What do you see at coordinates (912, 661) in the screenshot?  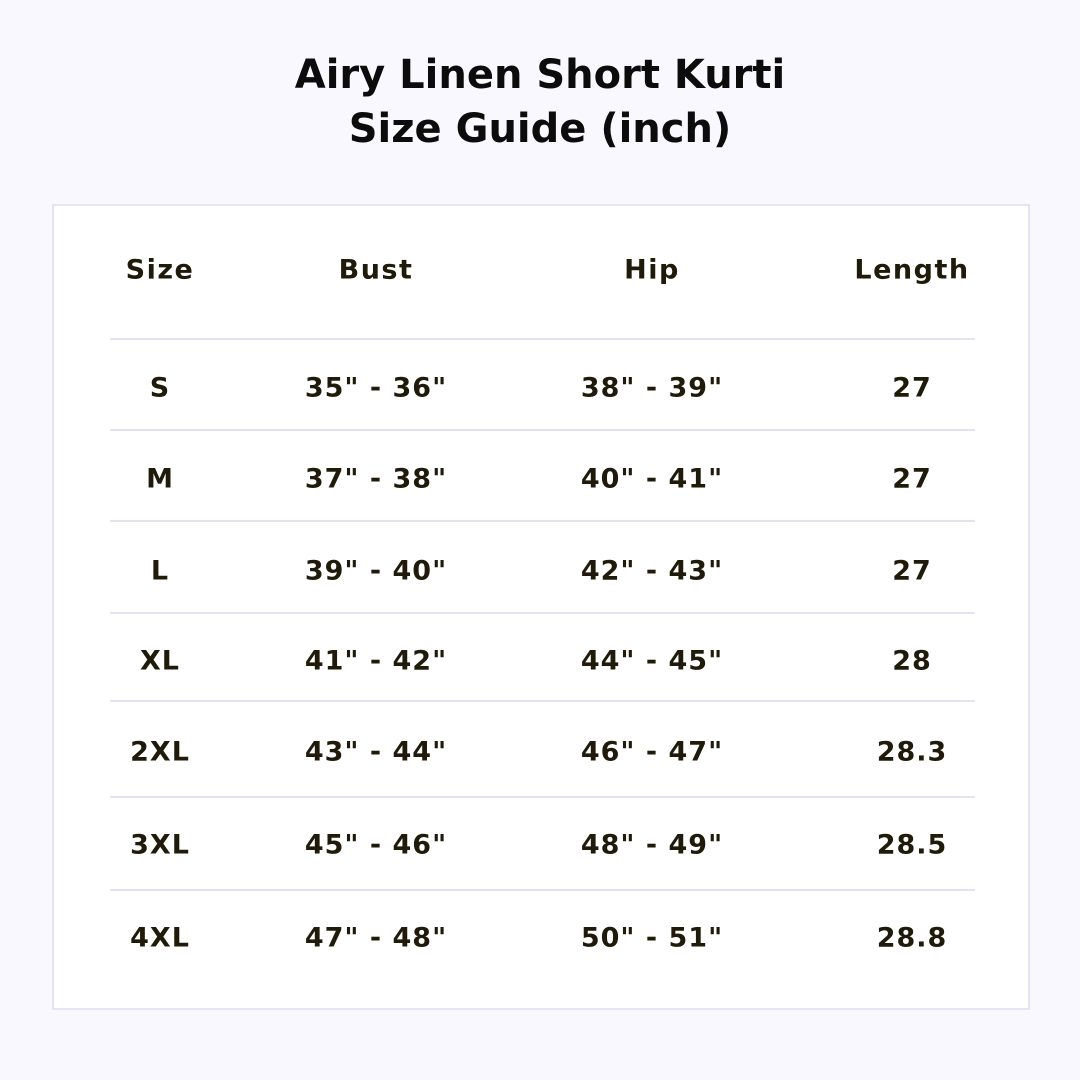 I see `cell-length: 28` at bounding box center [912, 661].